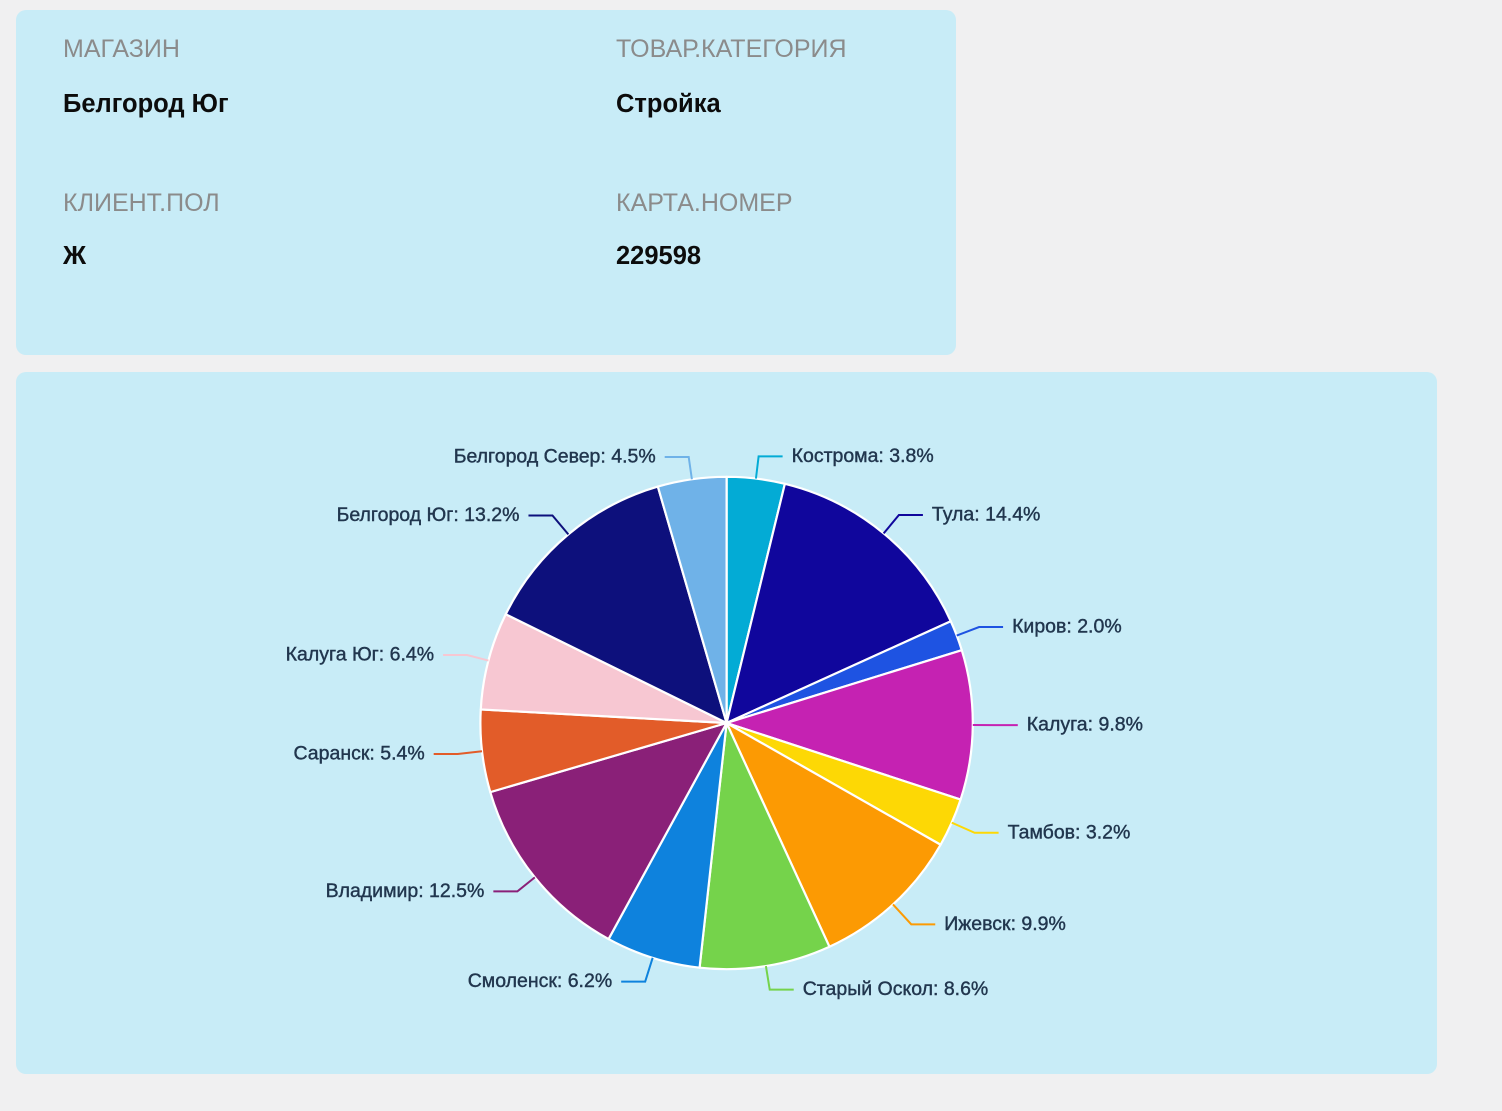 Image resolution: width=1502 pixels, height=1111 pixels. I want to click on svg-text: Саранск: 5.4%, so click(359, 754).